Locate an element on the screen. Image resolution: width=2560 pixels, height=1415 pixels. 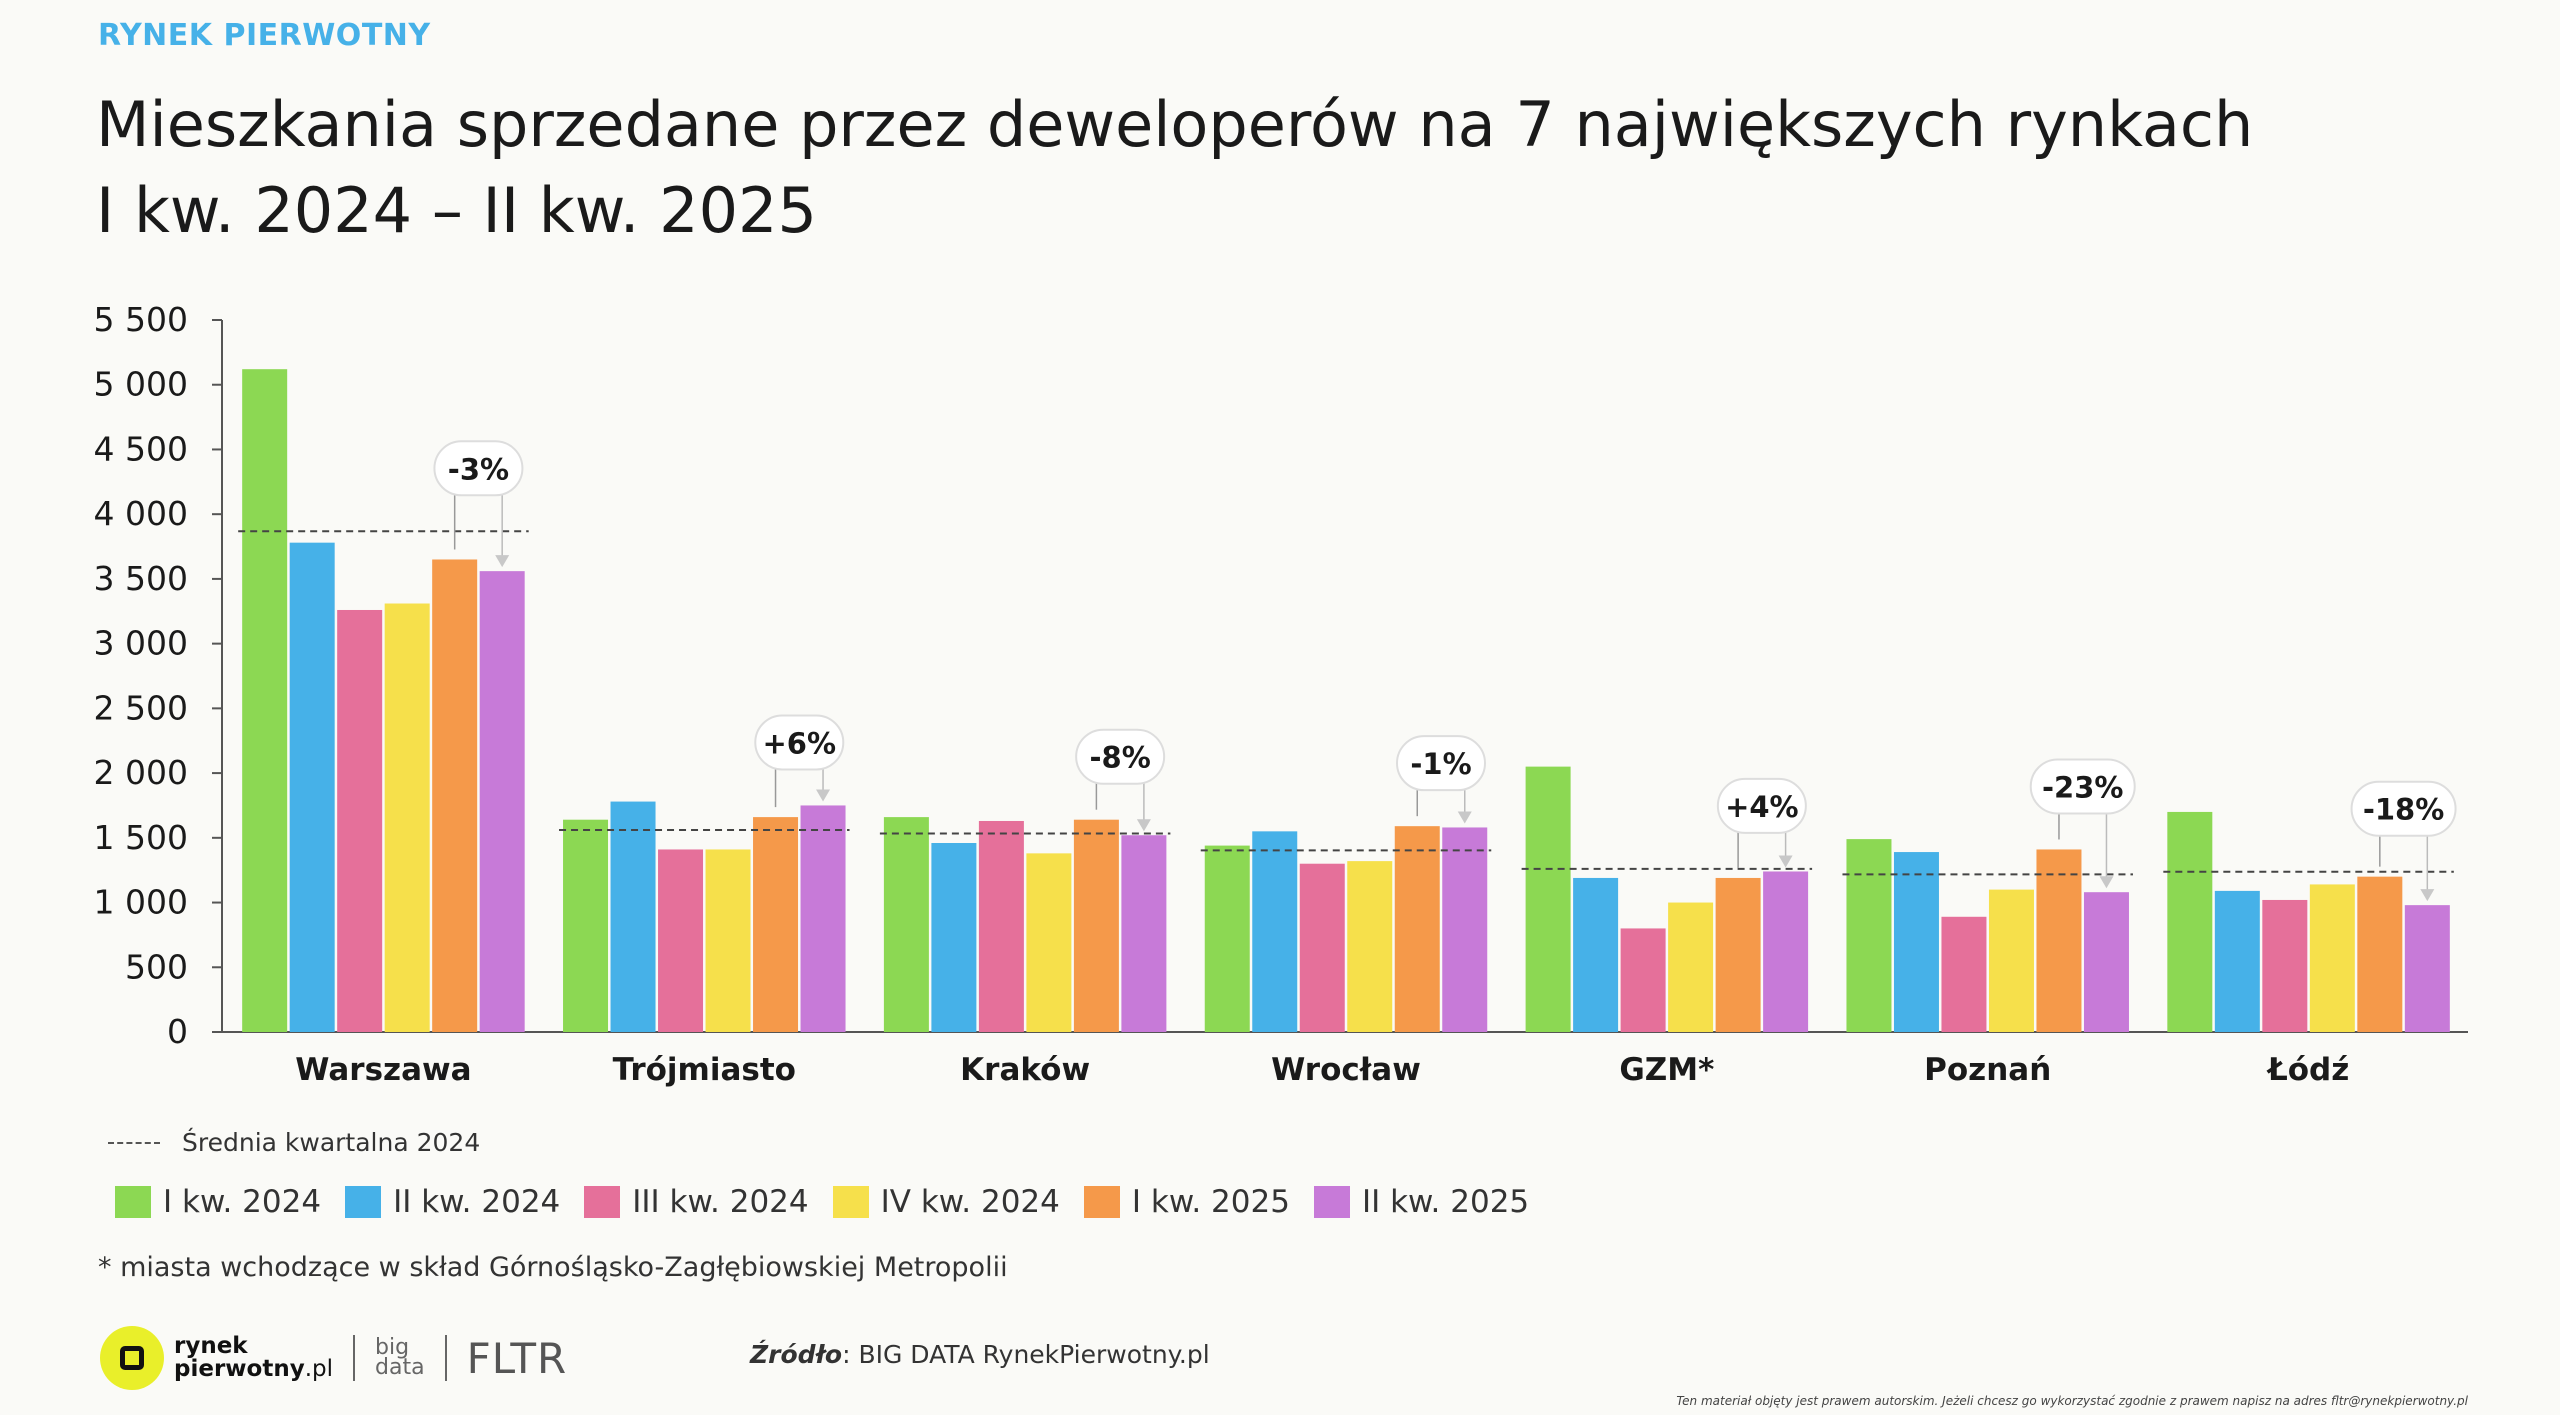
change-label: -3% is located at coordinates (478, 469).